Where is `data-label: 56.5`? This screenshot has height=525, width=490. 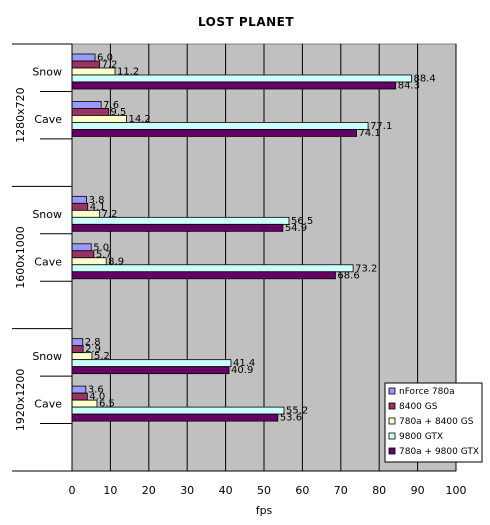
data-label: 56.5 is located at coordinates (302, 221).